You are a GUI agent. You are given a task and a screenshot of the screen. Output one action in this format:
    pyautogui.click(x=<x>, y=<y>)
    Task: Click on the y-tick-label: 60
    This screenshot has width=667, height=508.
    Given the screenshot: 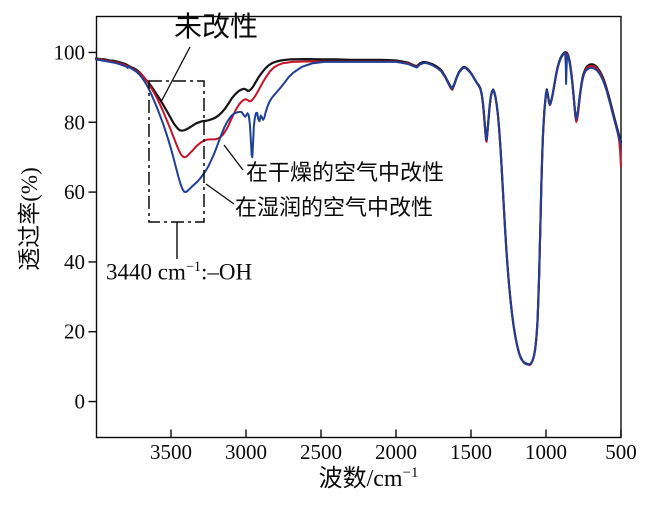 What is the action you would take?
    pyautogui.click(x=74, y=192)
    